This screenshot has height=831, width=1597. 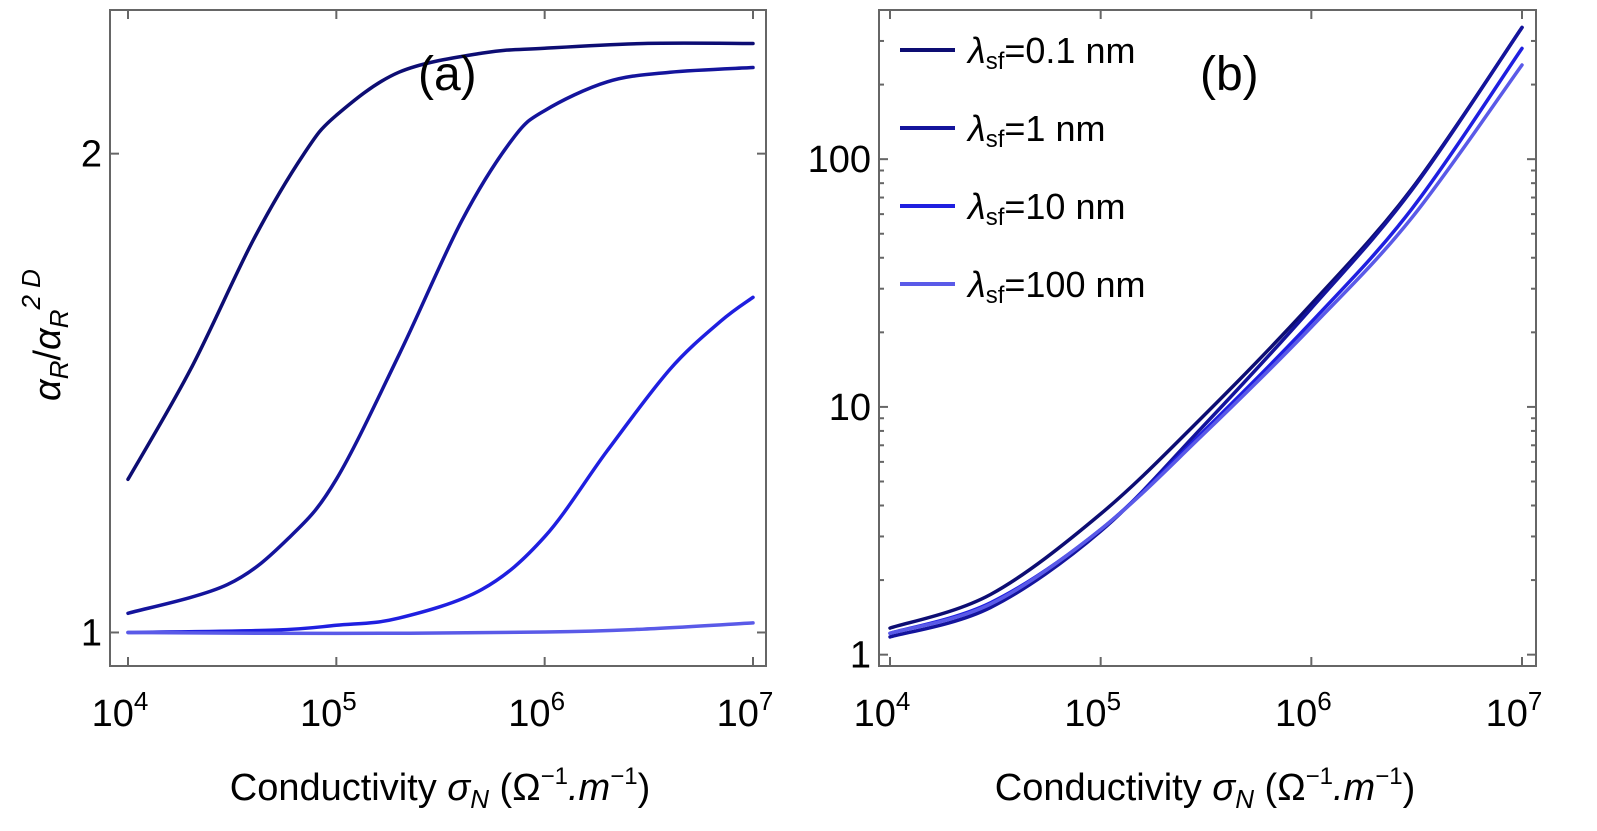 I want to click on y-tick-label: 10, so click(x=850, y=408).